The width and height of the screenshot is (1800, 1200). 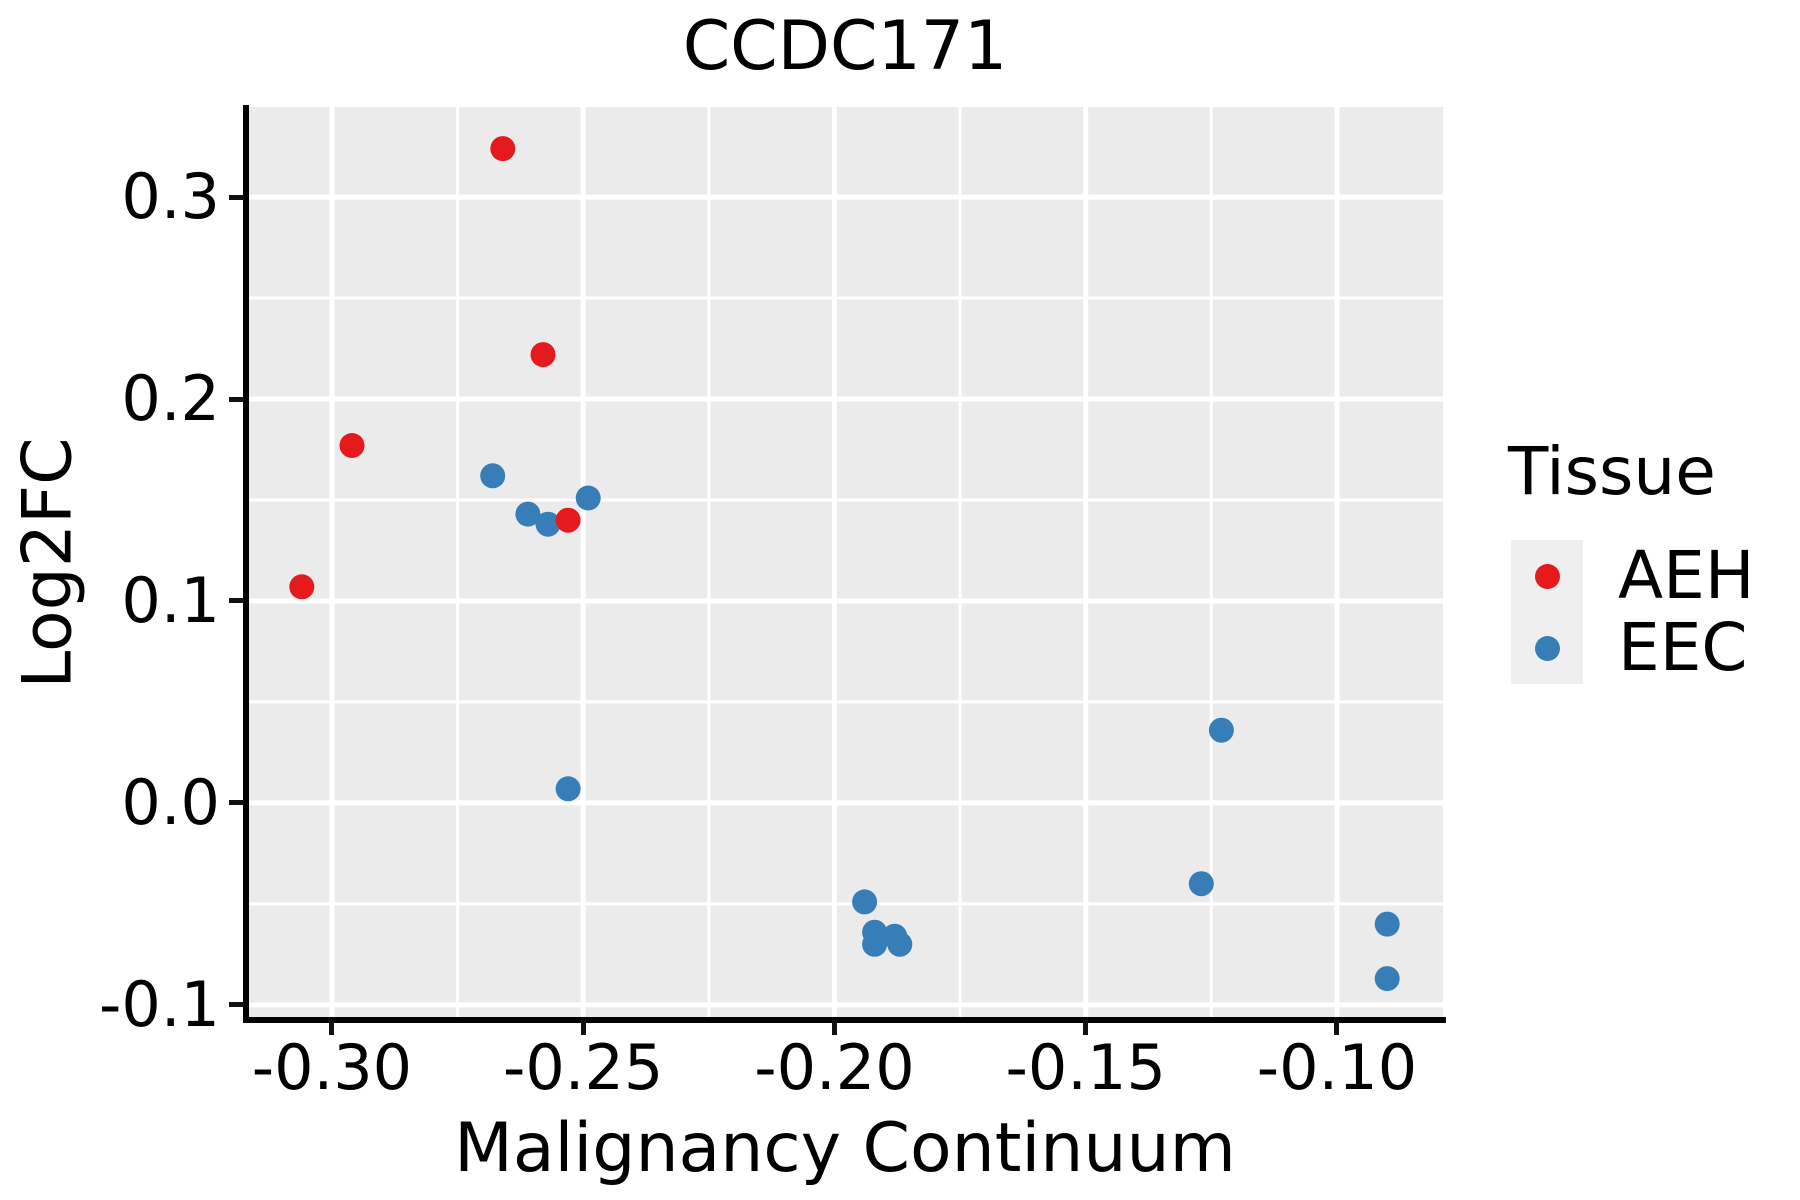 I want to click on x-tick-label: -0.20, so click(x=834, y=1067).